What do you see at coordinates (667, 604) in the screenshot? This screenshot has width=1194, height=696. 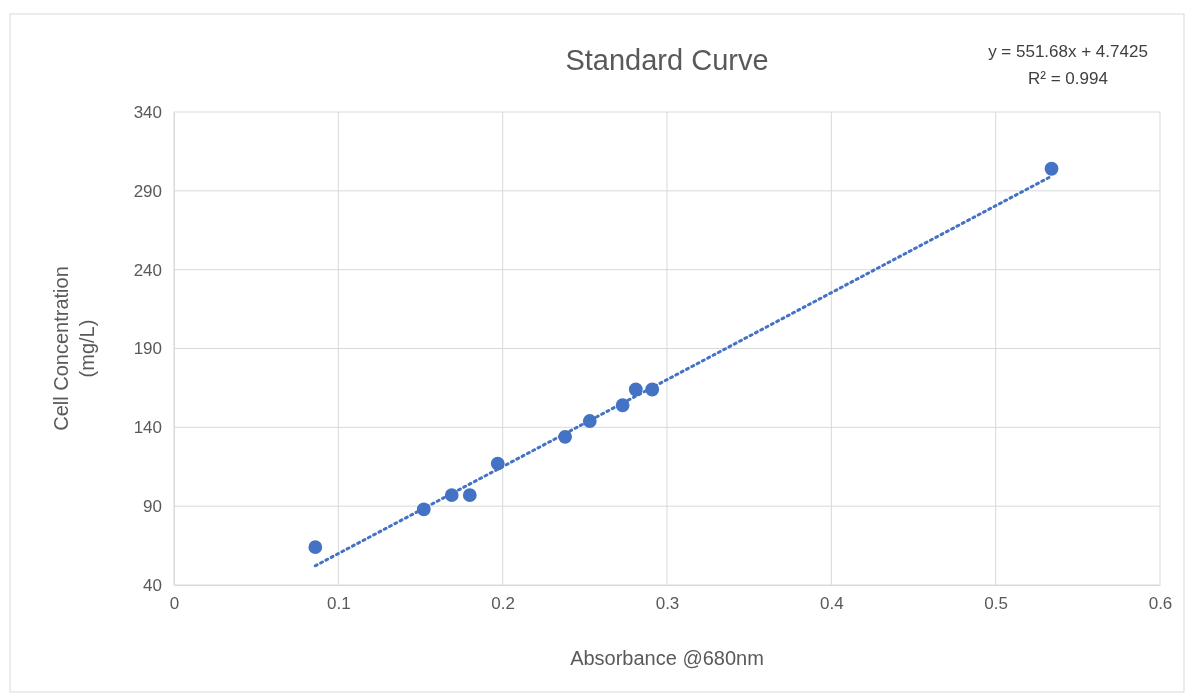 I see `x-tick-label: 0.3` at bounding box center [667, 604].